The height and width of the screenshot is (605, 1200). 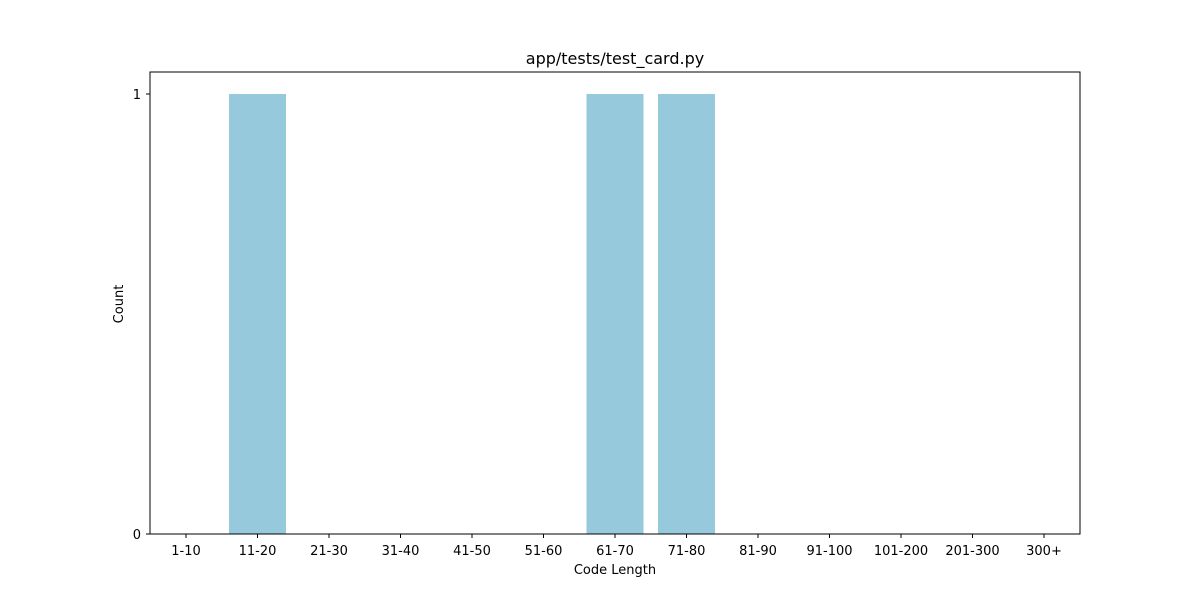 What do you see at coordinates (258, 551) in the screenshot?
I see `x-tick-label: 11-20` at bounding box center [258, 551].